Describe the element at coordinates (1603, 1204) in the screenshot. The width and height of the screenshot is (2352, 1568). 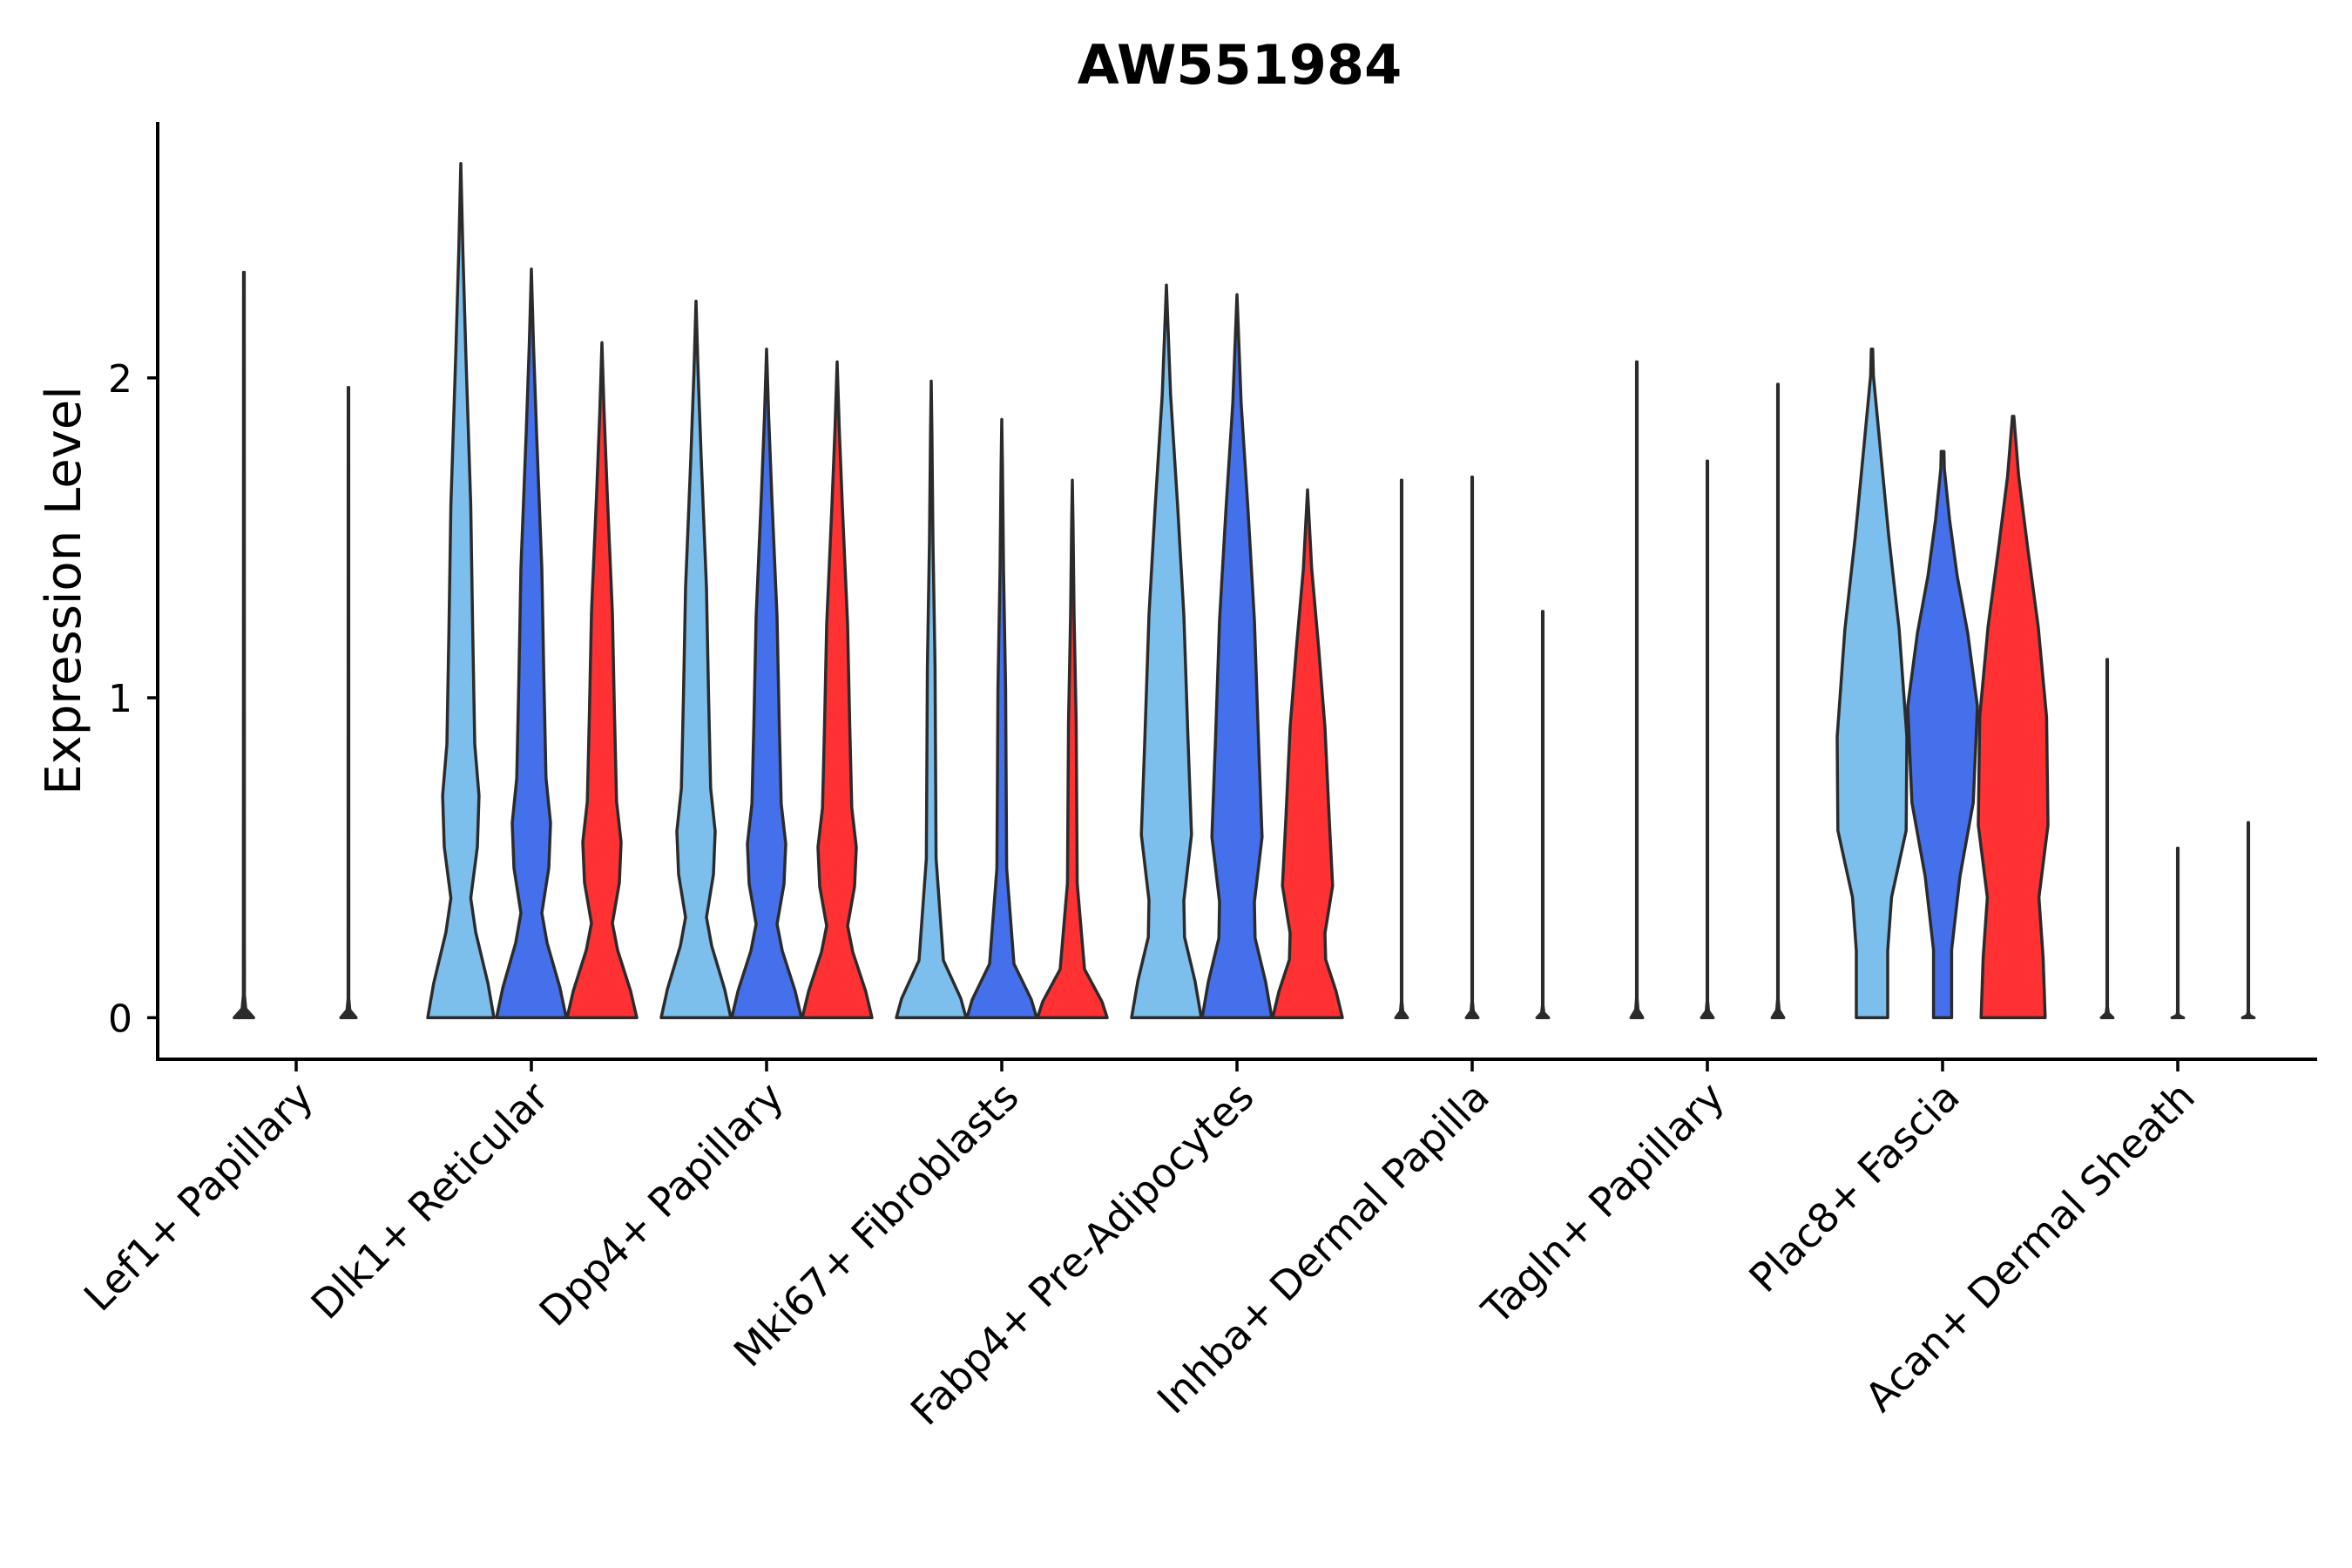
I see `x-tick-label: Tagln+ Papillary` at that location.